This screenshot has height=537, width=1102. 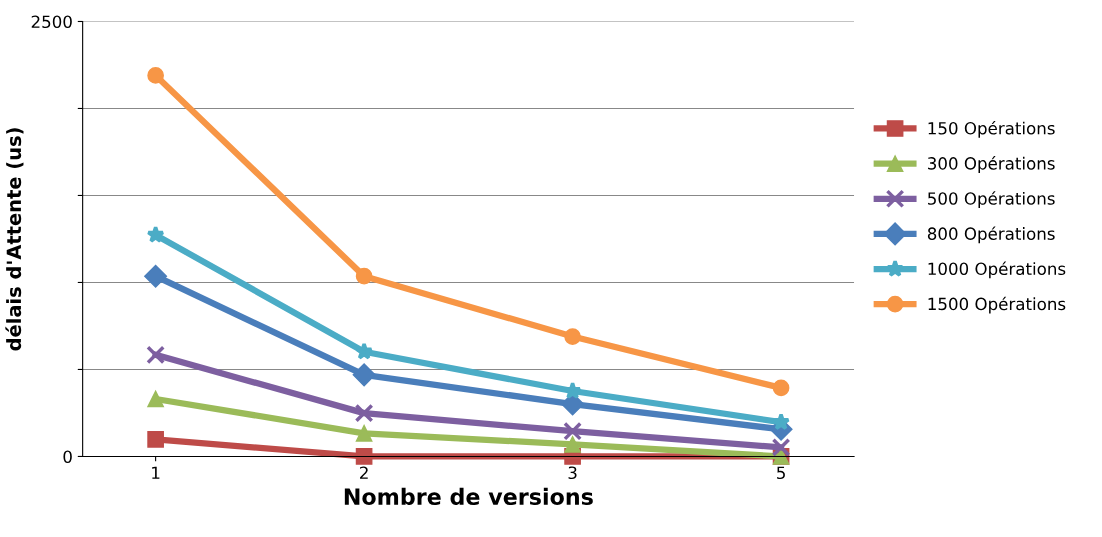 What do you see at coordinates (991, 200) in the screenshot?
I see `legend-label: 500 Opérations` at bounding box center [991, 200].